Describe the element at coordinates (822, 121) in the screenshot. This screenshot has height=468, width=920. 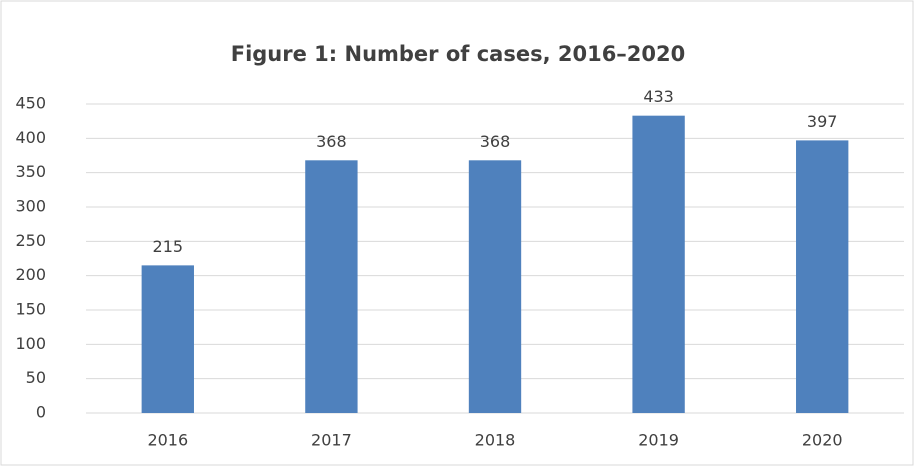
I see `data-label: 397` at that location.